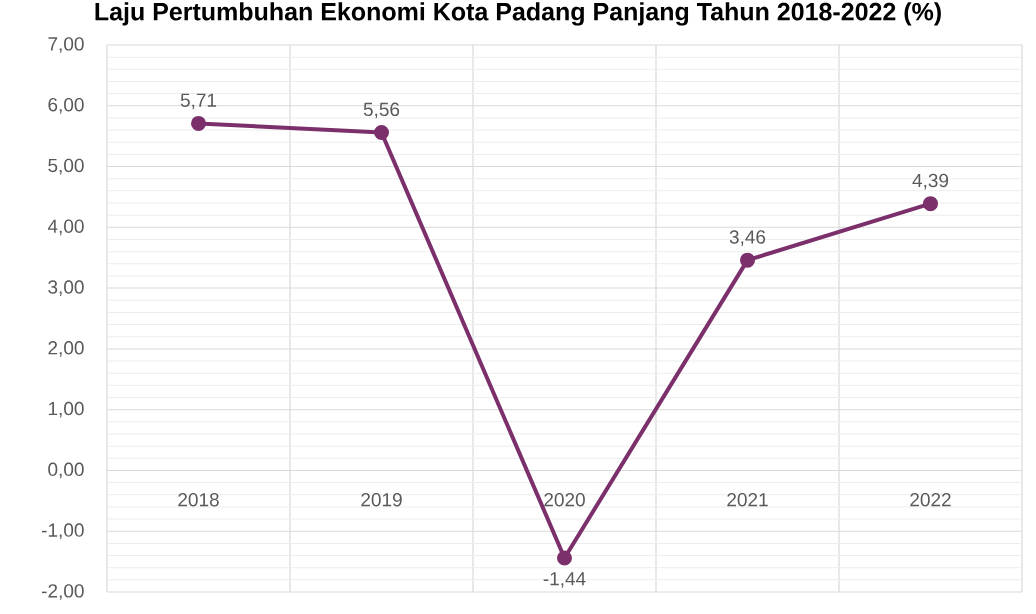 This screenshot has width=1036, height=614. I want to click on data-label: 5,56, so click(381, 110).